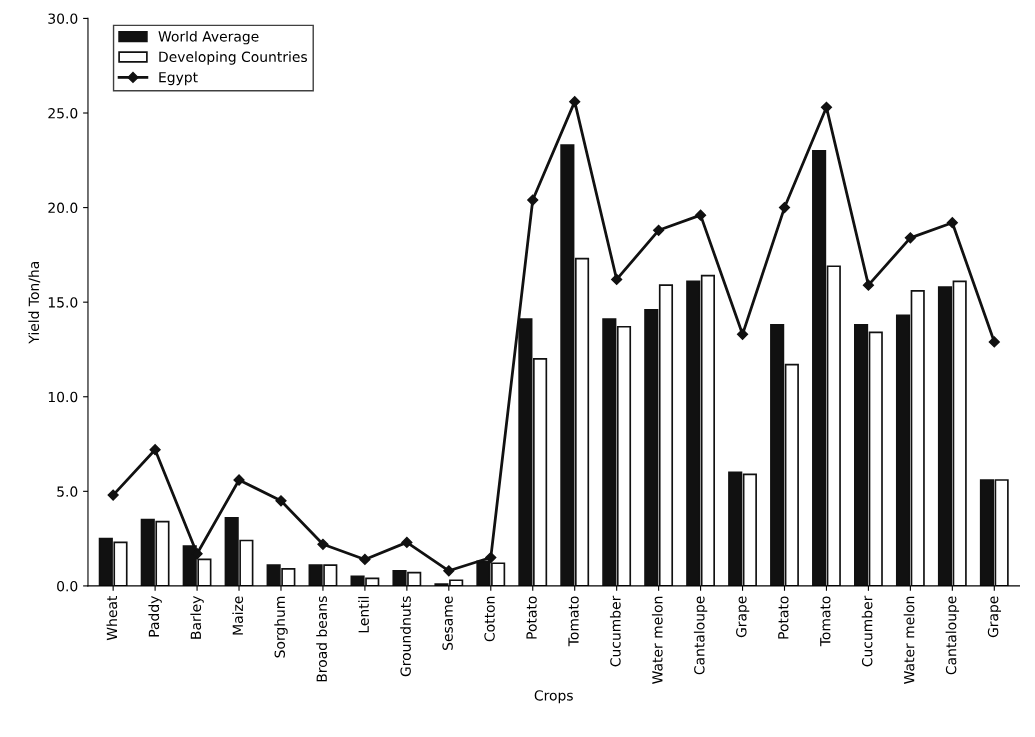 Image resolution: width=1035 pixels, height=737 pixels. Describe the element at coordinates (405, 636) in the screenshot. I see `x-tick-label: Groundnuts` at that location.